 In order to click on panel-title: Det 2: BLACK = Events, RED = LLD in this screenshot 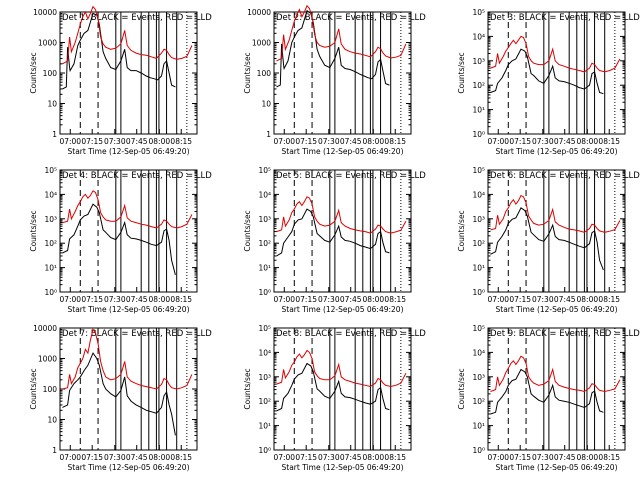, I will do `click(351, 18)`.